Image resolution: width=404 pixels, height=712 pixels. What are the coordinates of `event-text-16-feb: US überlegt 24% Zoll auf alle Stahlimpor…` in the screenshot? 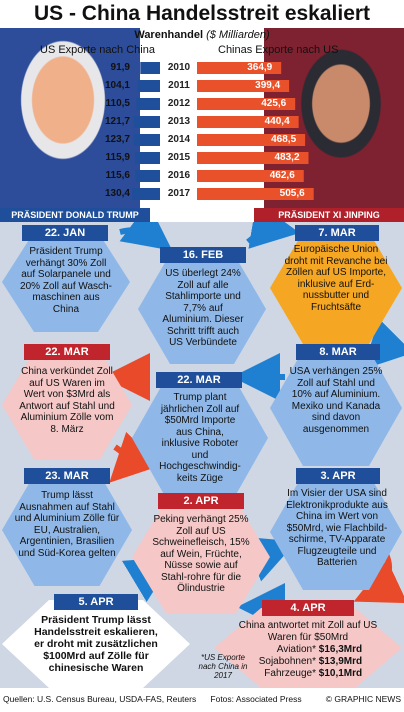 It's located at (203, 308).